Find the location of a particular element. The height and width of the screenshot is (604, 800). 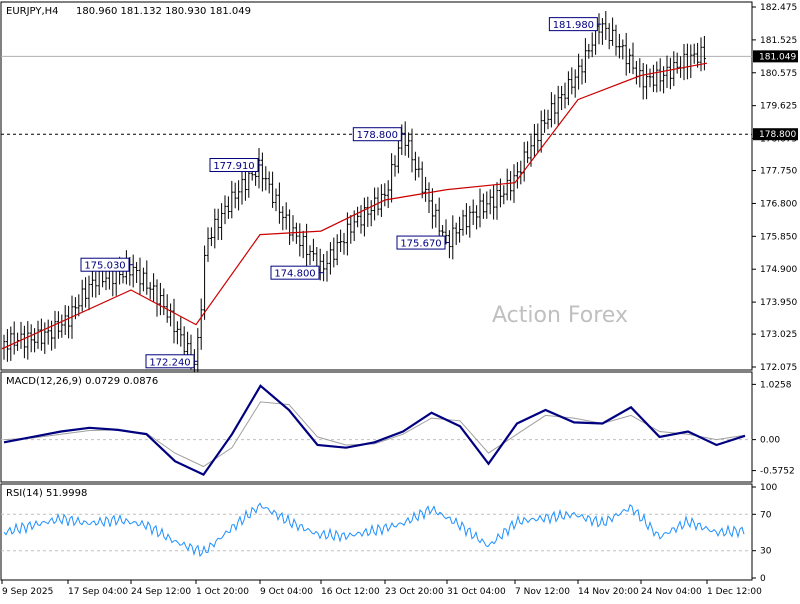

x-axis-label: 23 Oct 20:00 is located at coordinates (414, 592).